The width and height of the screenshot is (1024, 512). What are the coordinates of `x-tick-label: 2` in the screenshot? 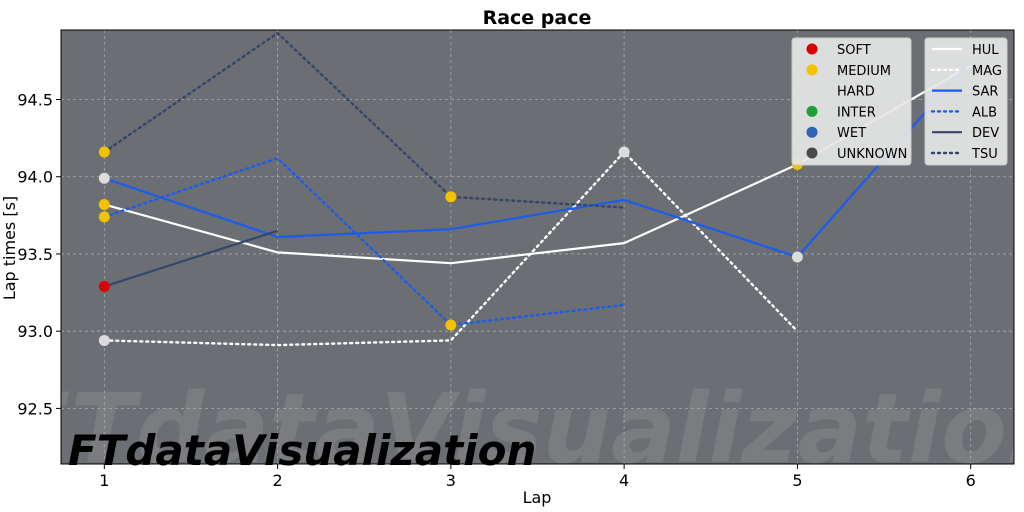 It's located at (277, 480).